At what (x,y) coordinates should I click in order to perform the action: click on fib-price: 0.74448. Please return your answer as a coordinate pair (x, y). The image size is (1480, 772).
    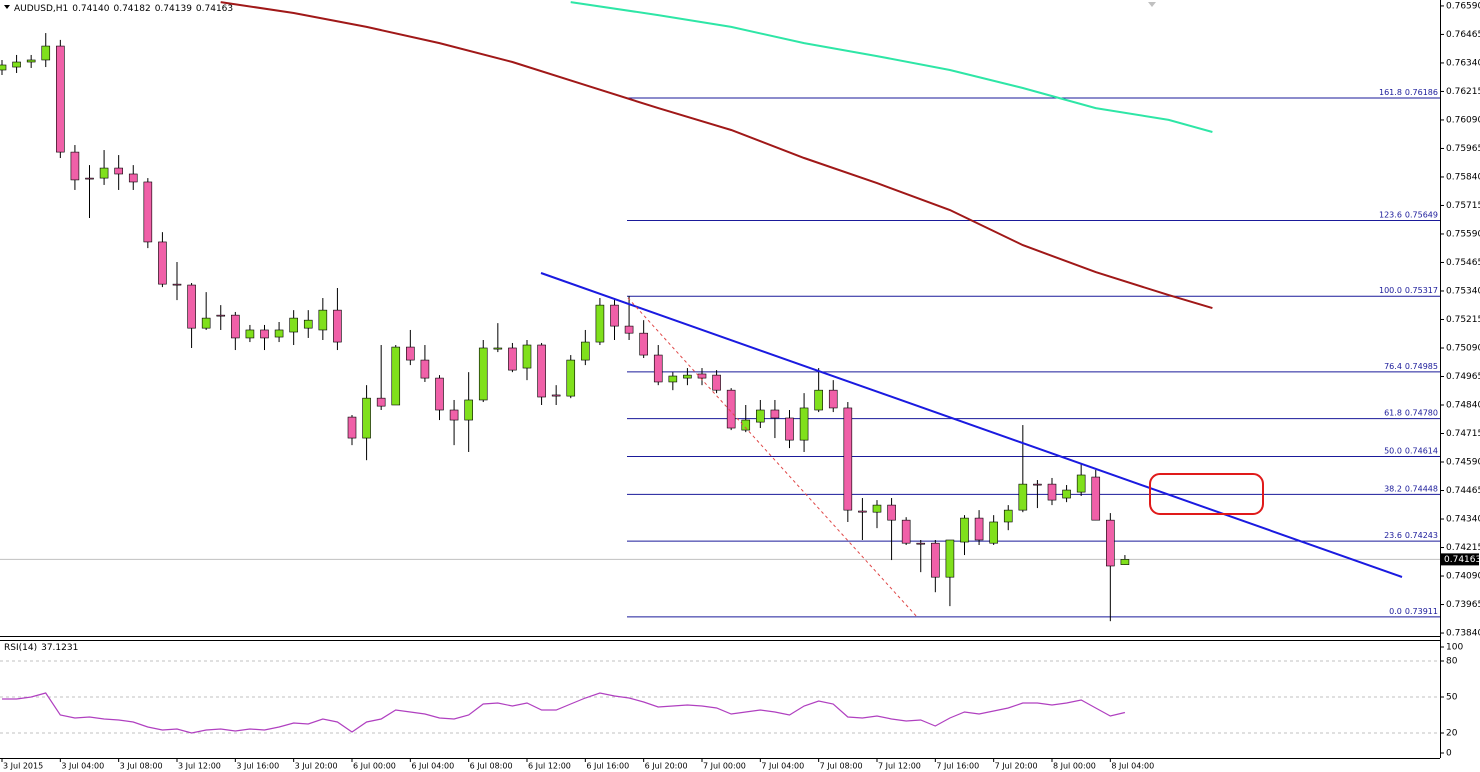
    Looking at the image, I should click on (1421, 488).